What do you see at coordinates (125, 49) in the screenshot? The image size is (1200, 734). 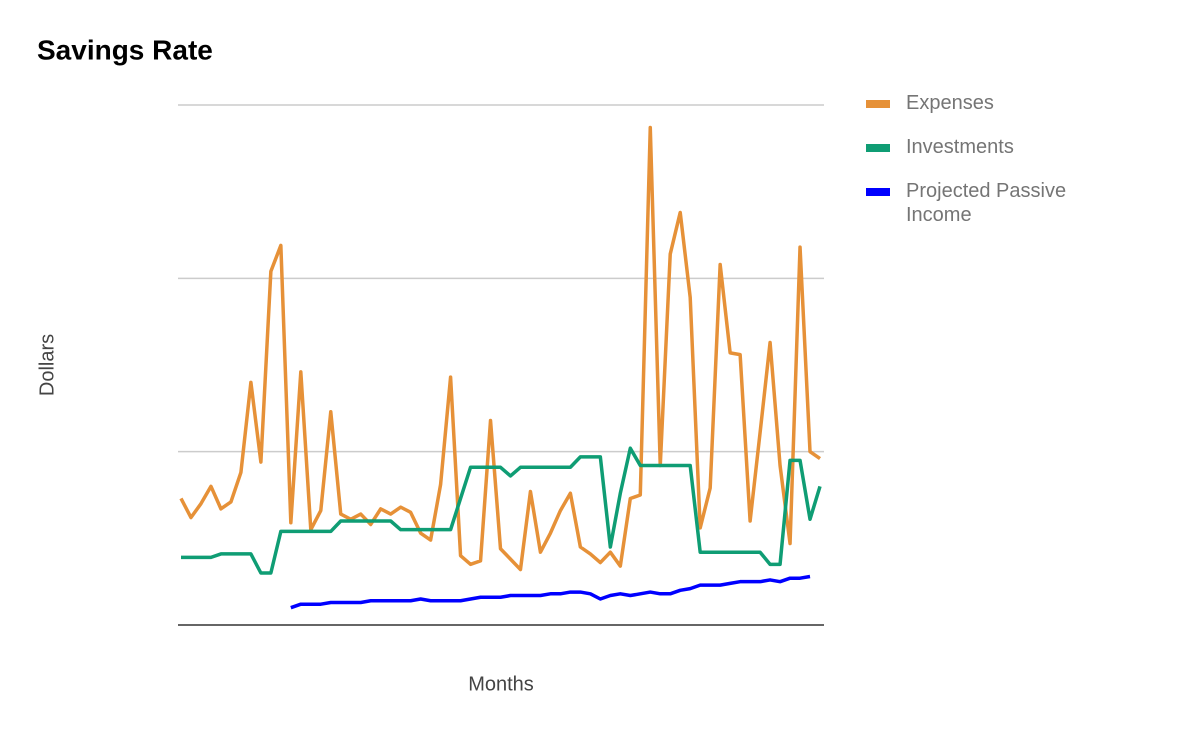 I see `chart-title: Savings Rate` at bounding box center [125, 49].